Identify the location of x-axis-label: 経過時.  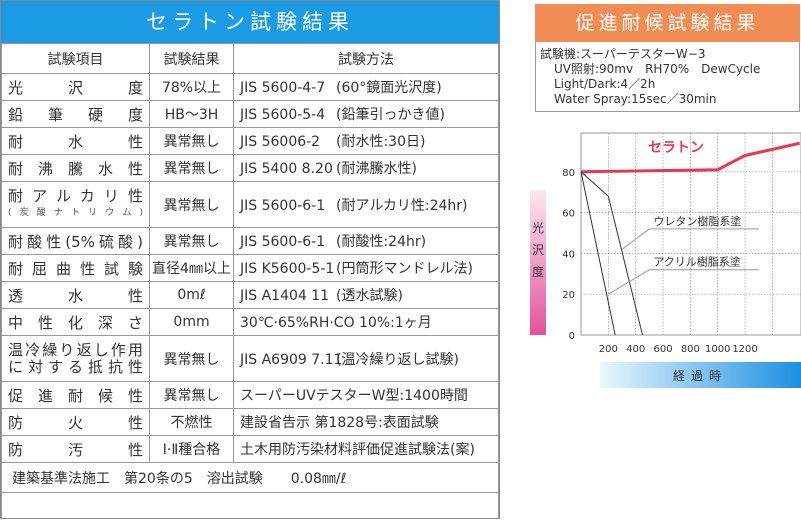
(700, 376).